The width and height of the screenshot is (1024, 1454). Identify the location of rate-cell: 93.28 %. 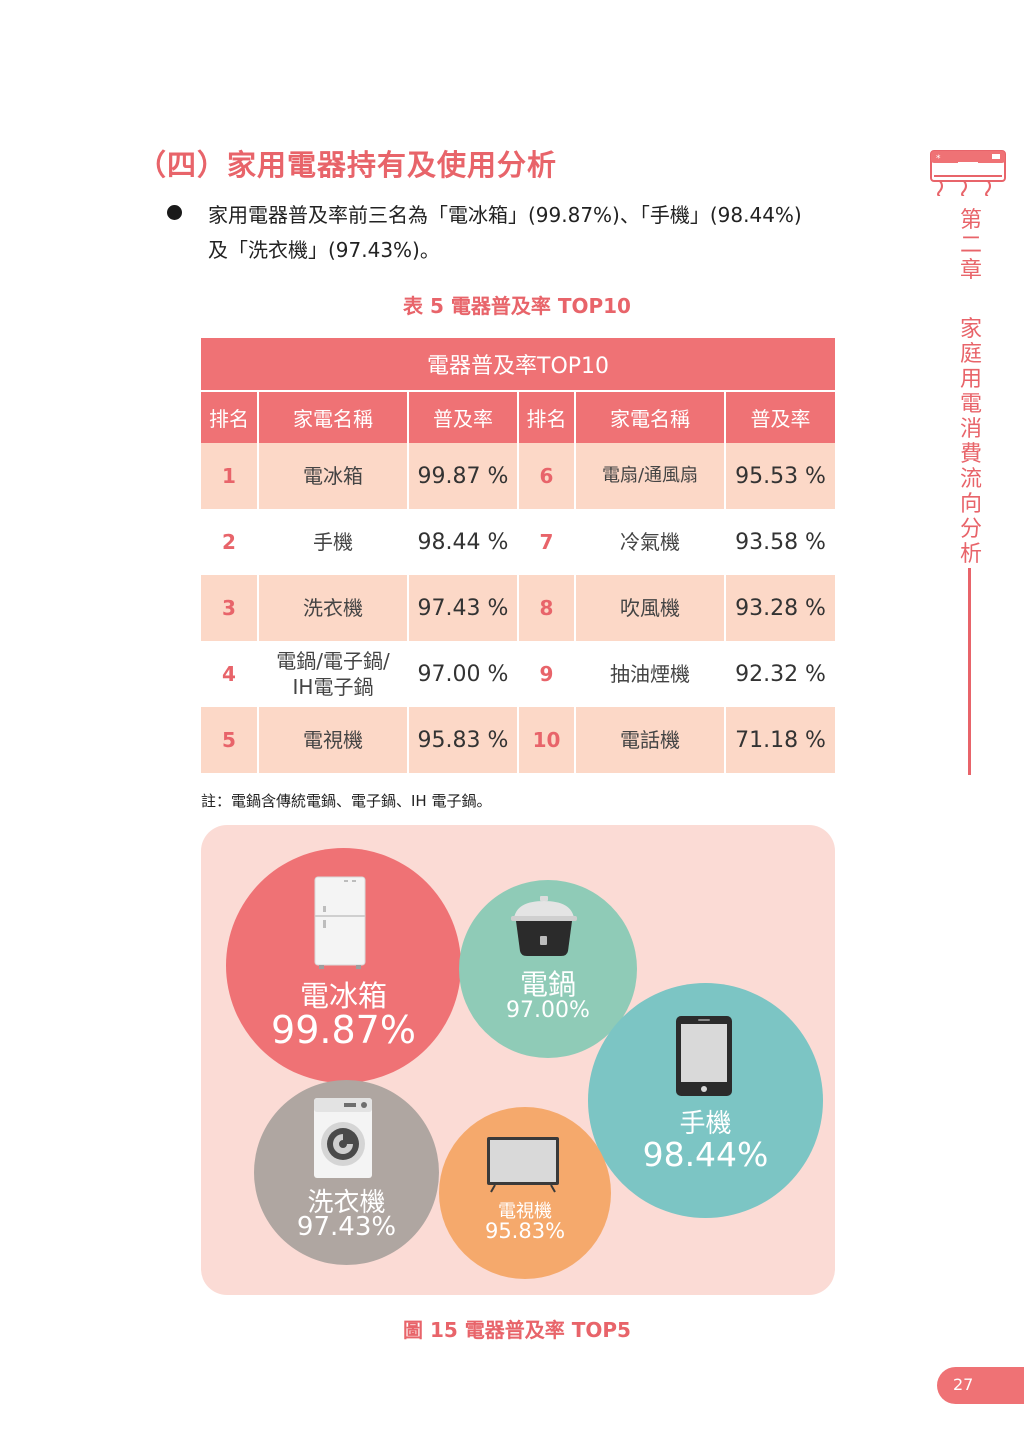
(780, 608).